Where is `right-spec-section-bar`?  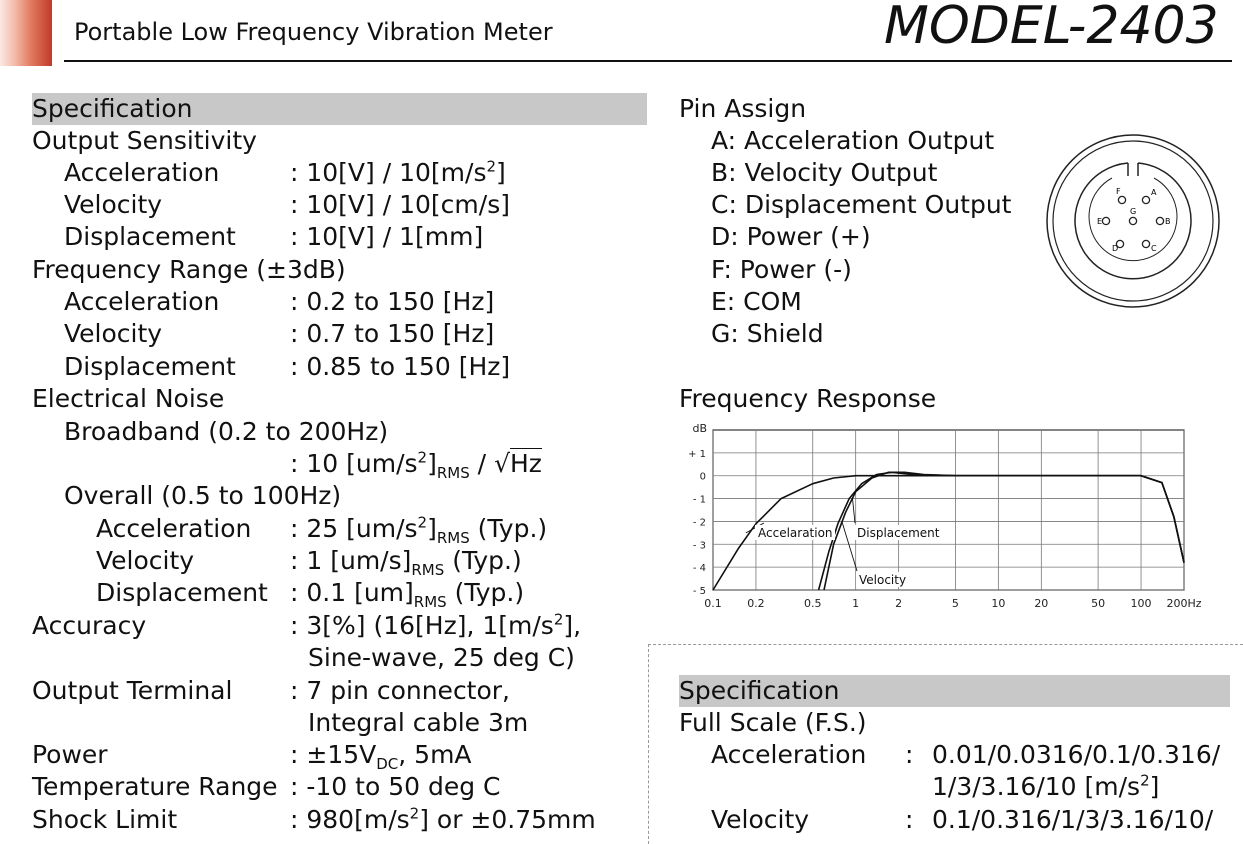
right-spec-section-bar is located at coordinates (954, 691).